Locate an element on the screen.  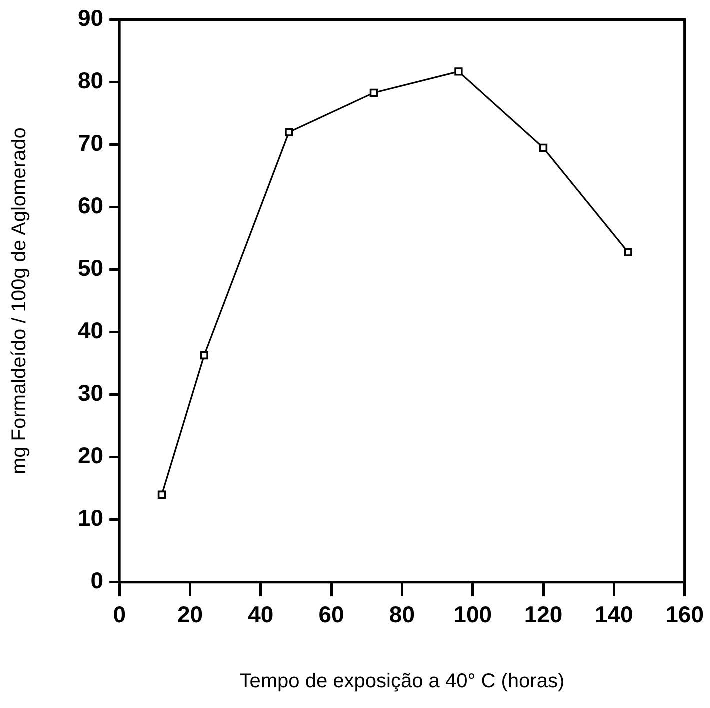
x-tick-label: 80 is located at coordinates (402, 615).